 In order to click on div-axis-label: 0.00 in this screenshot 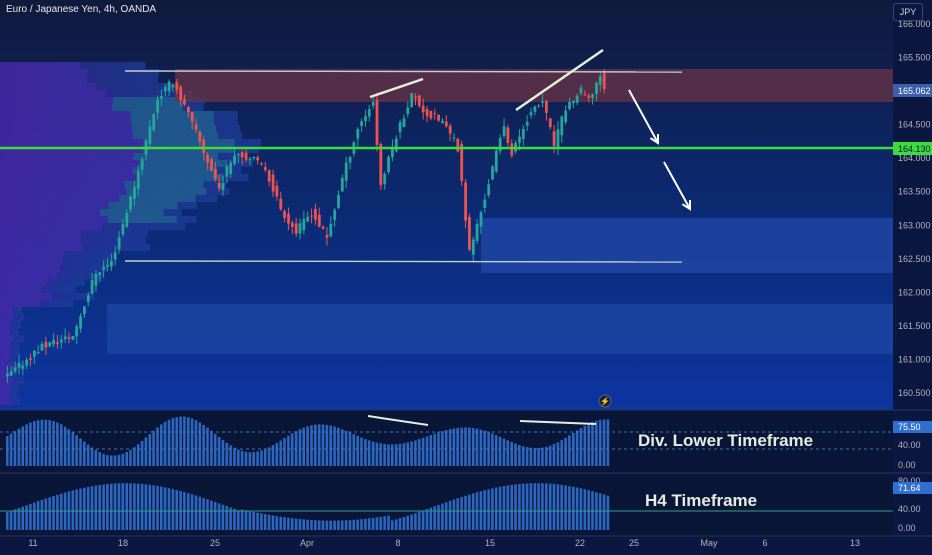, I will do `click(907, 465)`.